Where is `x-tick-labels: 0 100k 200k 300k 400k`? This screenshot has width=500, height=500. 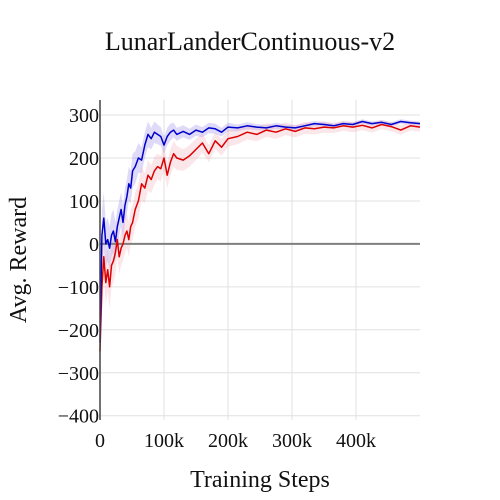 x-tick-labels: 0 100k 200k 300k 400k is located at coordinates (235, 441).